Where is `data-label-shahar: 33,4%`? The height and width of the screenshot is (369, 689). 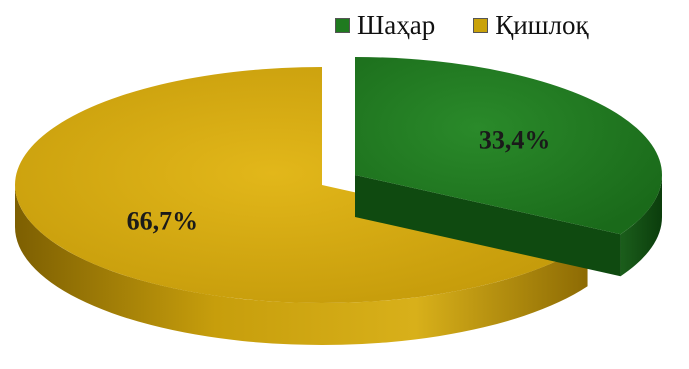 data-label-shahar: 33,4% is located at coordinates (515, 140).